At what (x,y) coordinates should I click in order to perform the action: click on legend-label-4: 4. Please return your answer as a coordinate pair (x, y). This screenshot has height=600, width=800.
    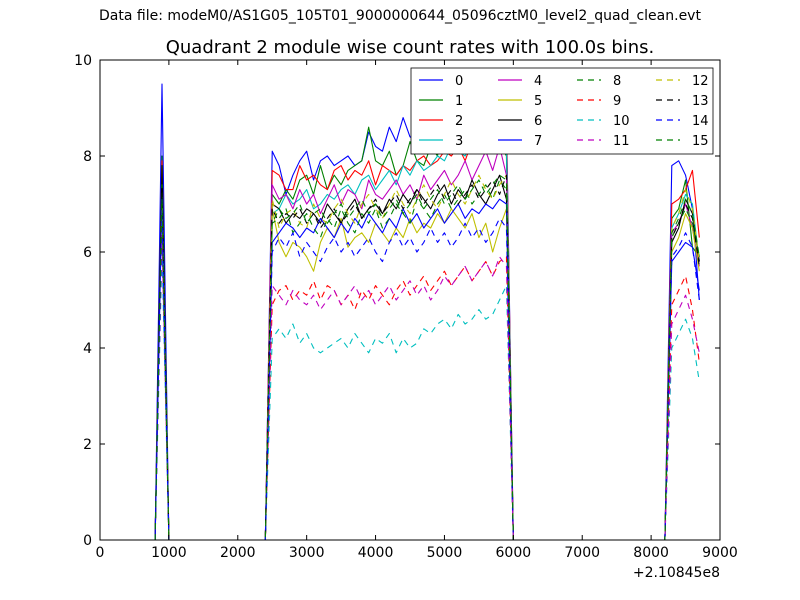
    Looking at the image, I should click on (538, 81).